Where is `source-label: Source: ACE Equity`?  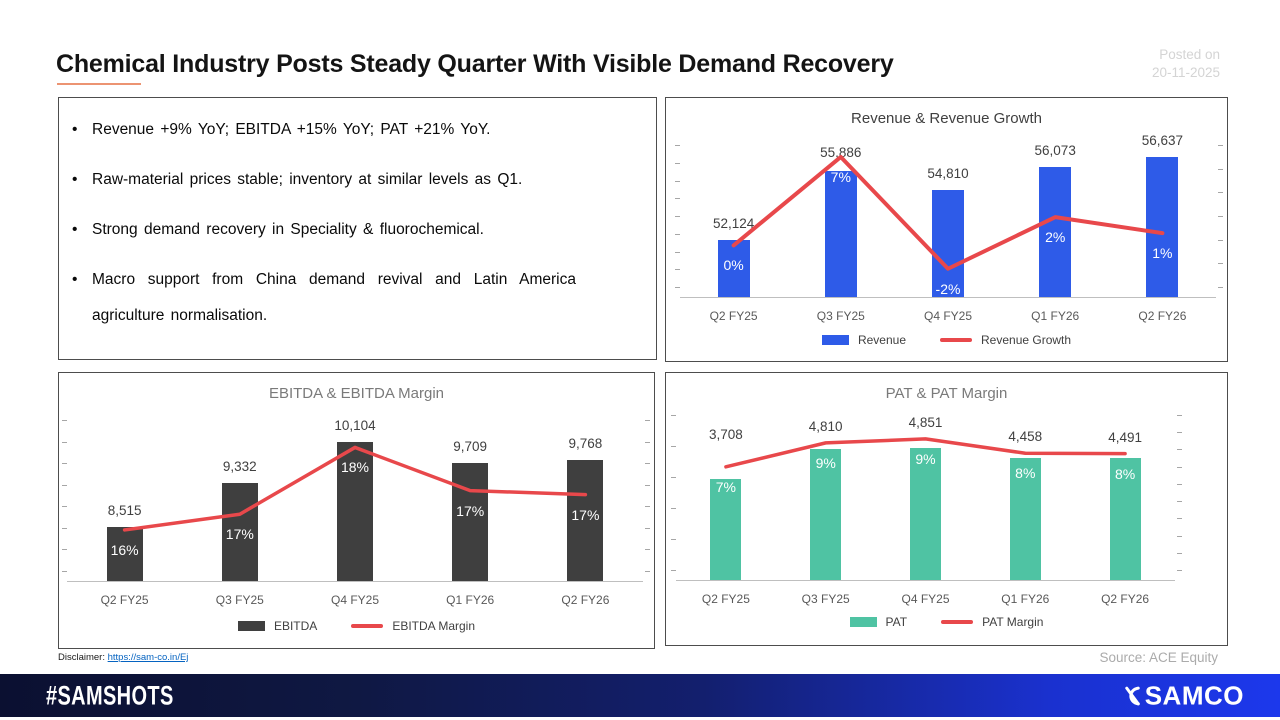
source-label: Source: ACE Equity is located at coordinates (1158, 657).